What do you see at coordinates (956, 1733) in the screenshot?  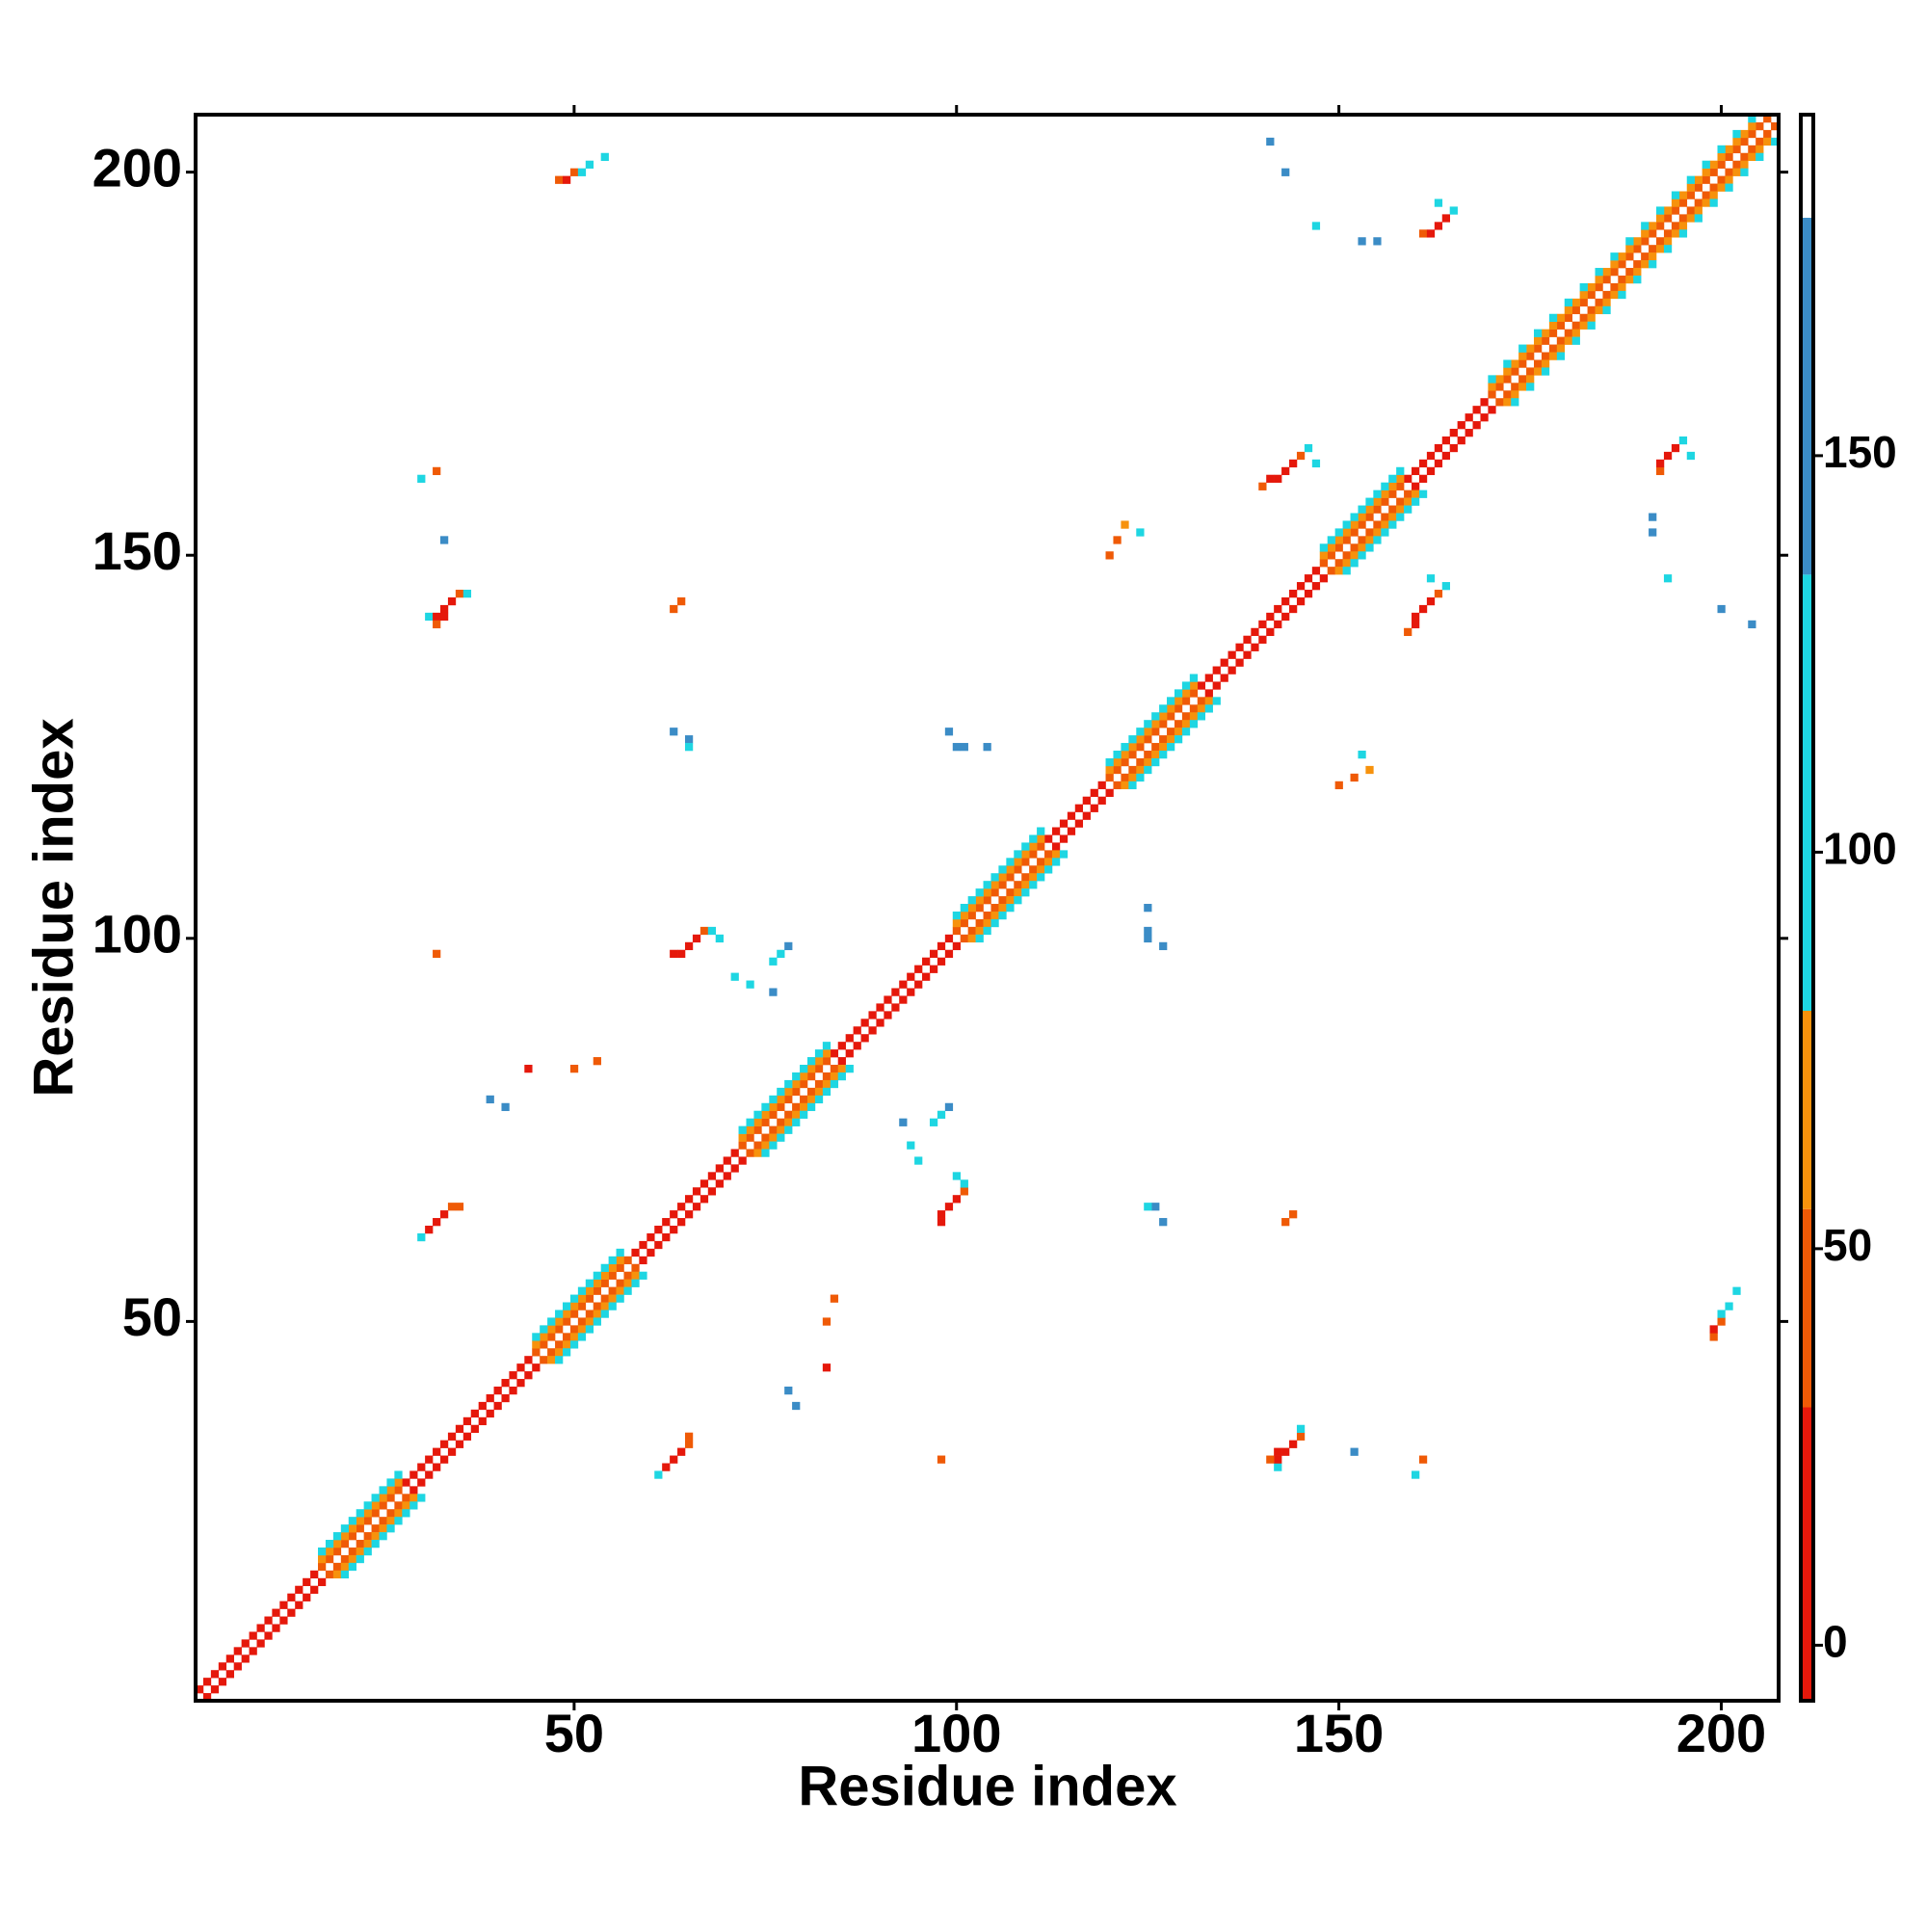 I see `x-tick-label: 100` at bounding box center [956, 1733].